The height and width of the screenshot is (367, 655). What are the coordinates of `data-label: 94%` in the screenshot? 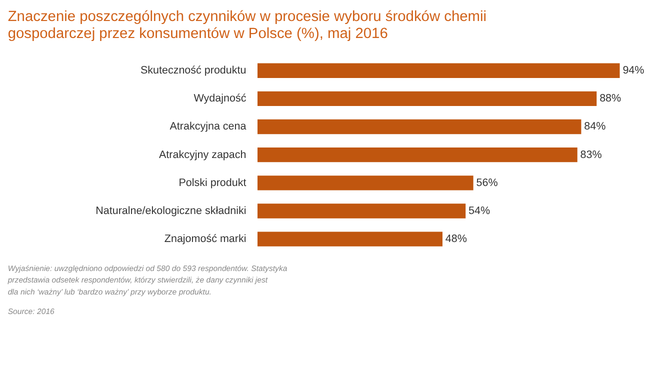 It's located at (633, 70).